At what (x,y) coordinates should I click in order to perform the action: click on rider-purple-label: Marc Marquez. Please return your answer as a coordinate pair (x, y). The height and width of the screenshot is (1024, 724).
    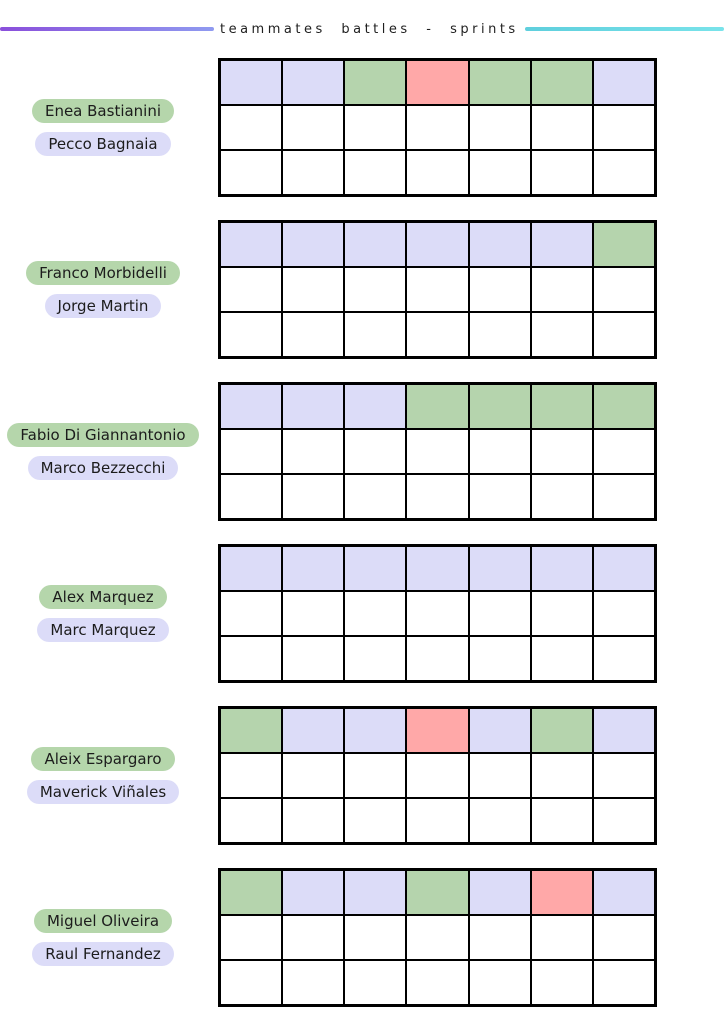
    Looking at the image, I should click on (103, 629).